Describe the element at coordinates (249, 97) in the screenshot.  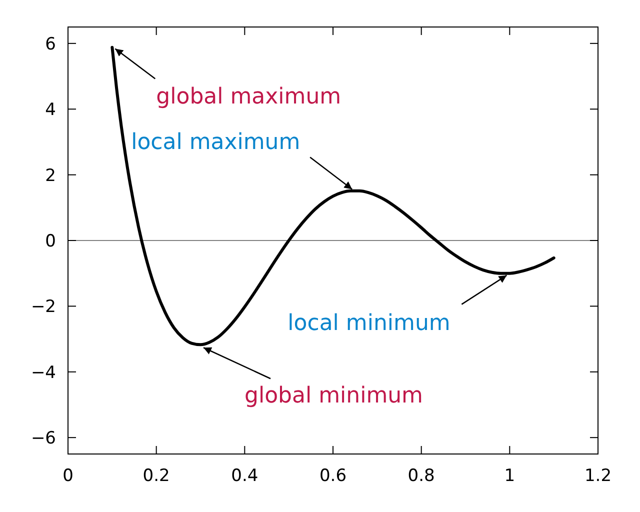
I see `annotation: global maximum` at that location.